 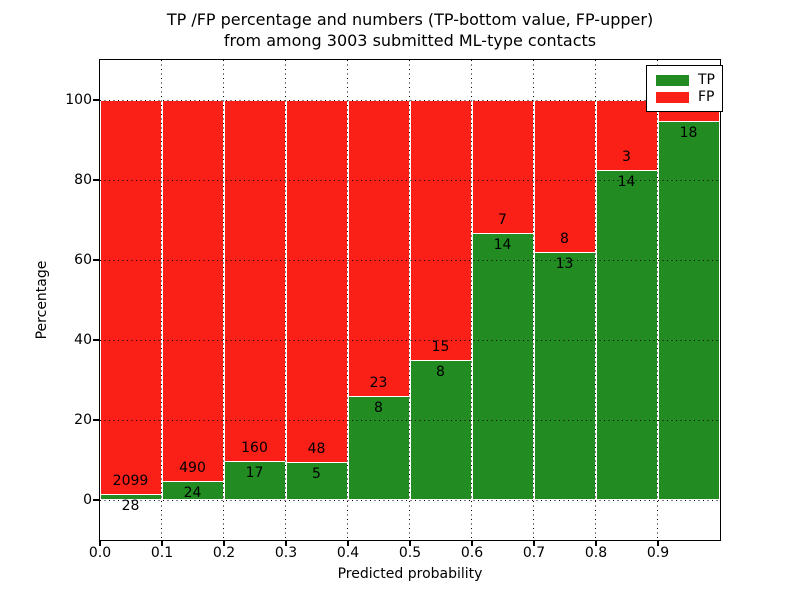 I want to click on x-axis-tick-label: 0.9, so click(x=658, y=553).